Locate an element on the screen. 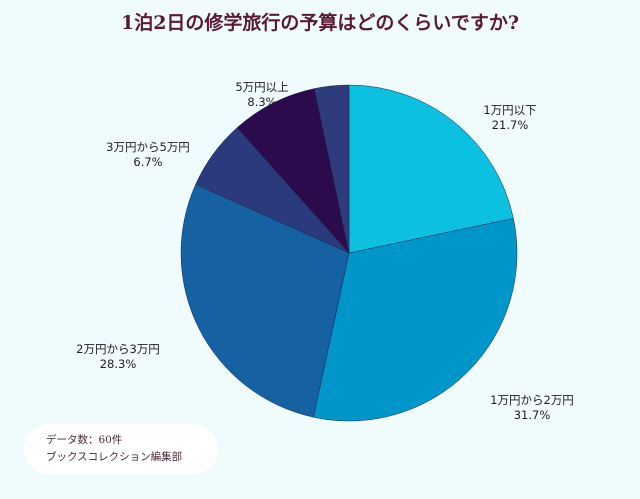 The height and width of the screenshot is (499, 640). slice-label-name: 1万円以下 is located at coordinates (510, 110).